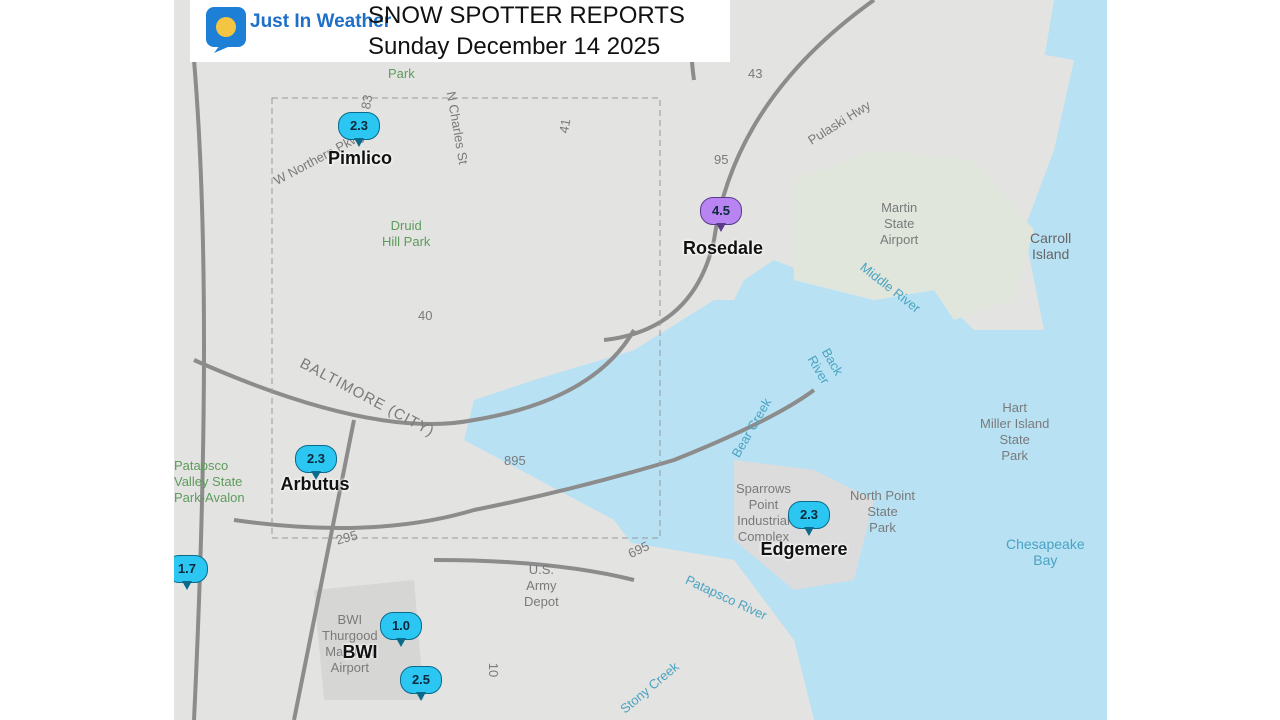 The width and height of the screenshot is (1280, 720). I want to click on map-label: Druid Hill Park, so click(406, 234).